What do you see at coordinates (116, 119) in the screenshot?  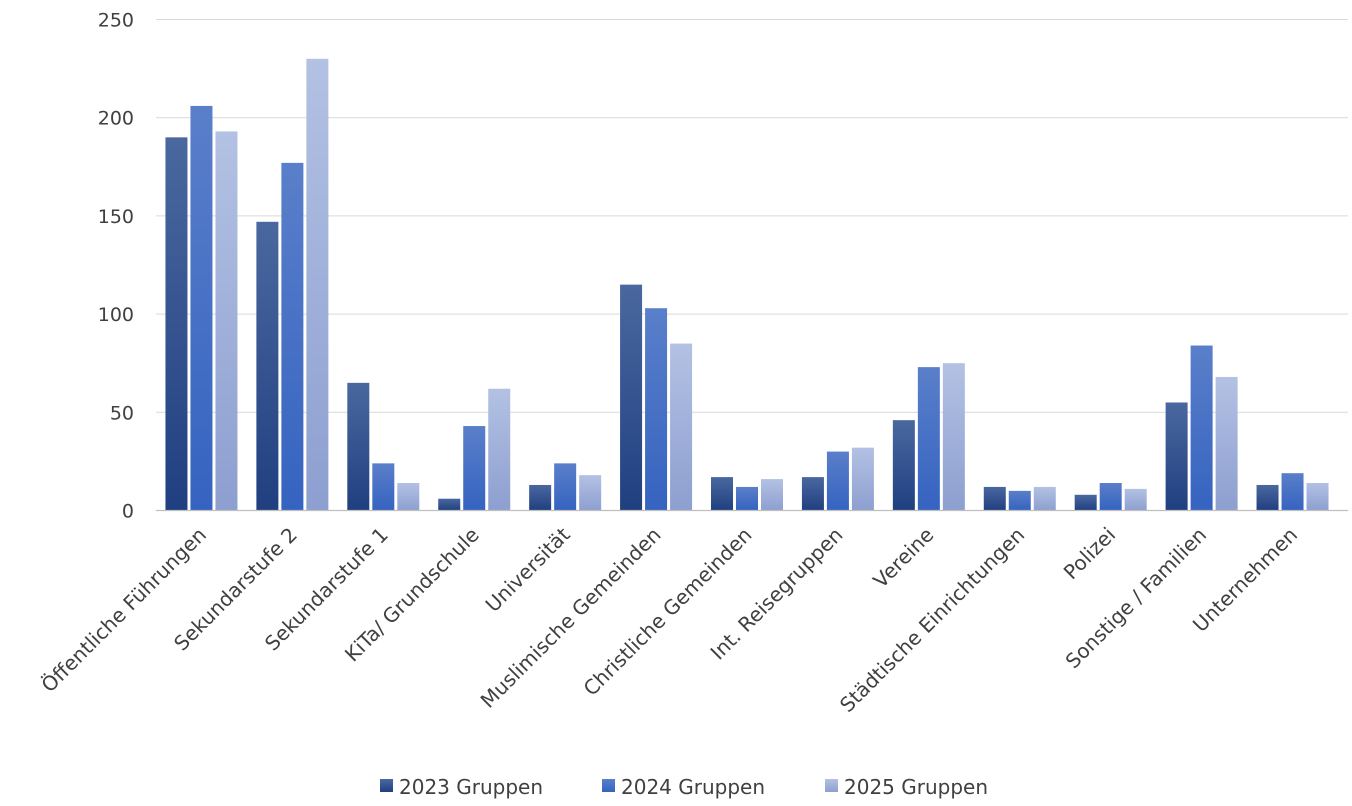 I see `y-tick-label: 200` at bounding box center [116, 119].